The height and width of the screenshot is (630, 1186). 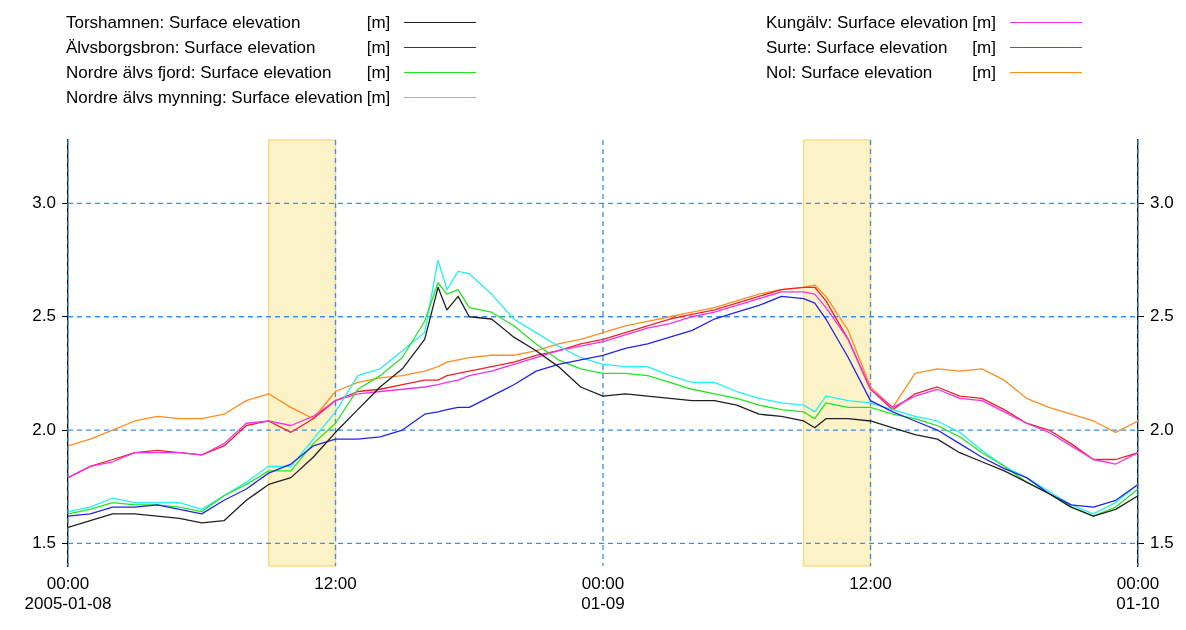 What do you see at coordinates (1162, 543) in the screenshot?
I see `y2-tick-label: 1.5` at bounding box center [1162, 543].